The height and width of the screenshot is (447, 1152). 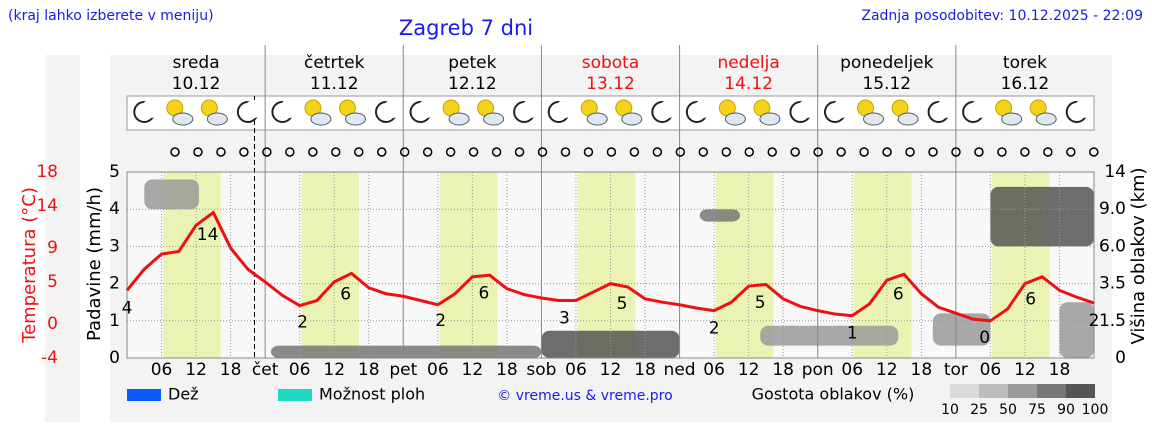 I want to click on updated: Zadnja posodobitev: 10.12.2025 - 22:09, so click(x=1002, y=16).